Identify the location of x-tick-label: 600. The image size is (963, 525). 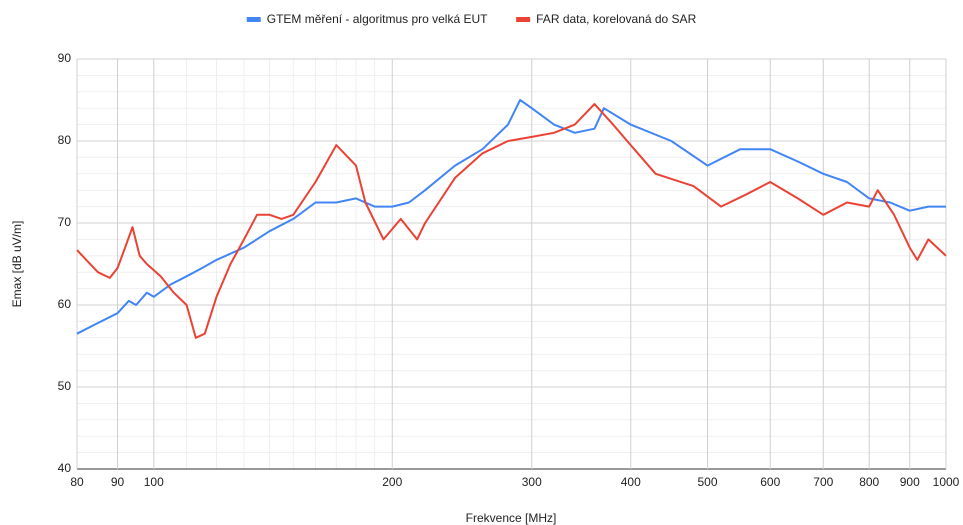
(770, 482).